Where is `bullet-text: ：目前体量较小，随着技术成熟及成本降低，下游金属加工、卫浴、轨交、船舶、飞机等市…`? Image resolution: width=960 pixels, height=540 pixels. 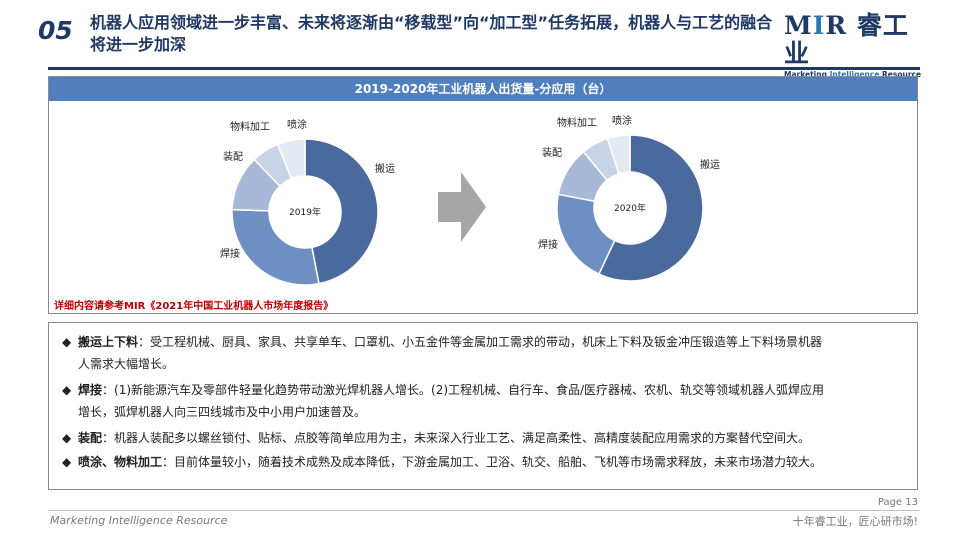
bullet-text: ：目前体量较小，随着技术成熟及成本降低，下游金属加工、卫浴、轨交、船舶、飞机等市… is located at coordinates (492, 462).